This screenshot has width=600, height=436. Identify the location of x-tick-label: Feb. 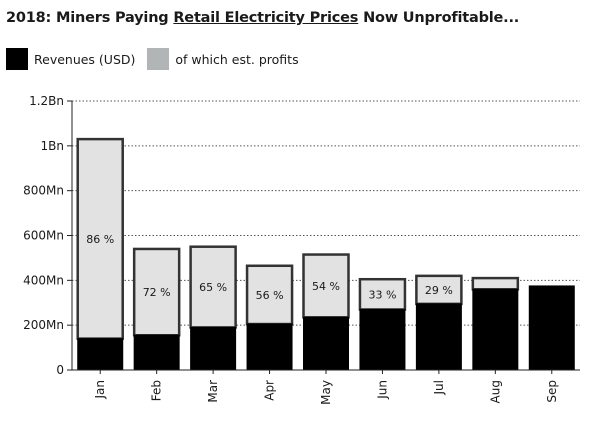
(157, 390).